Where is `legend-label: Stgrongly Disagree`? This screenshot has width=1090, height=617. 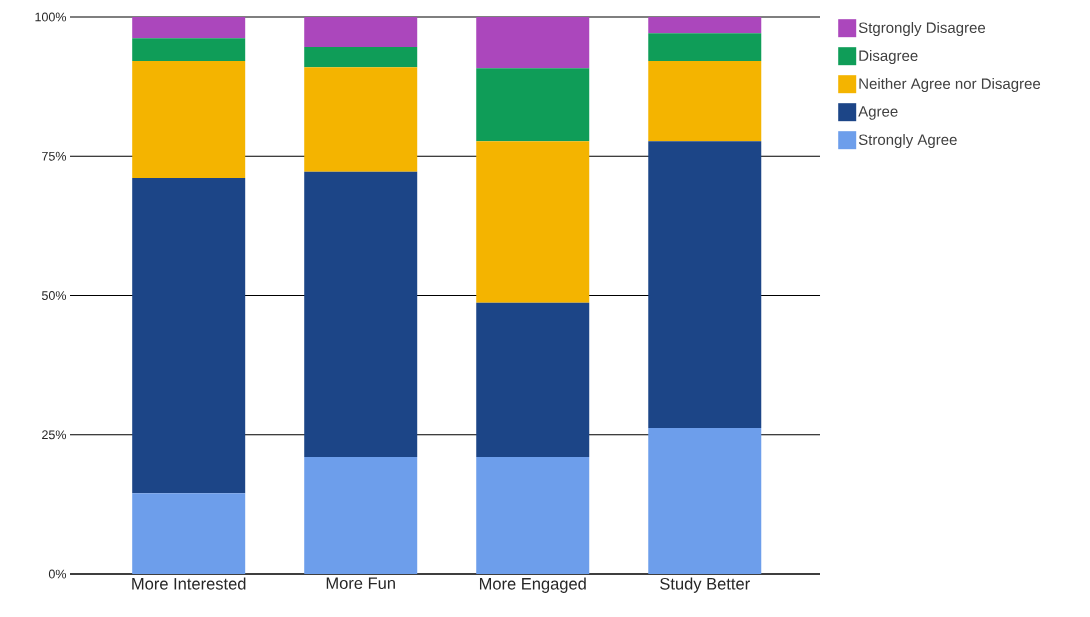
legend-label: Stgrongly Disagree is located at coordinates (922, 29).